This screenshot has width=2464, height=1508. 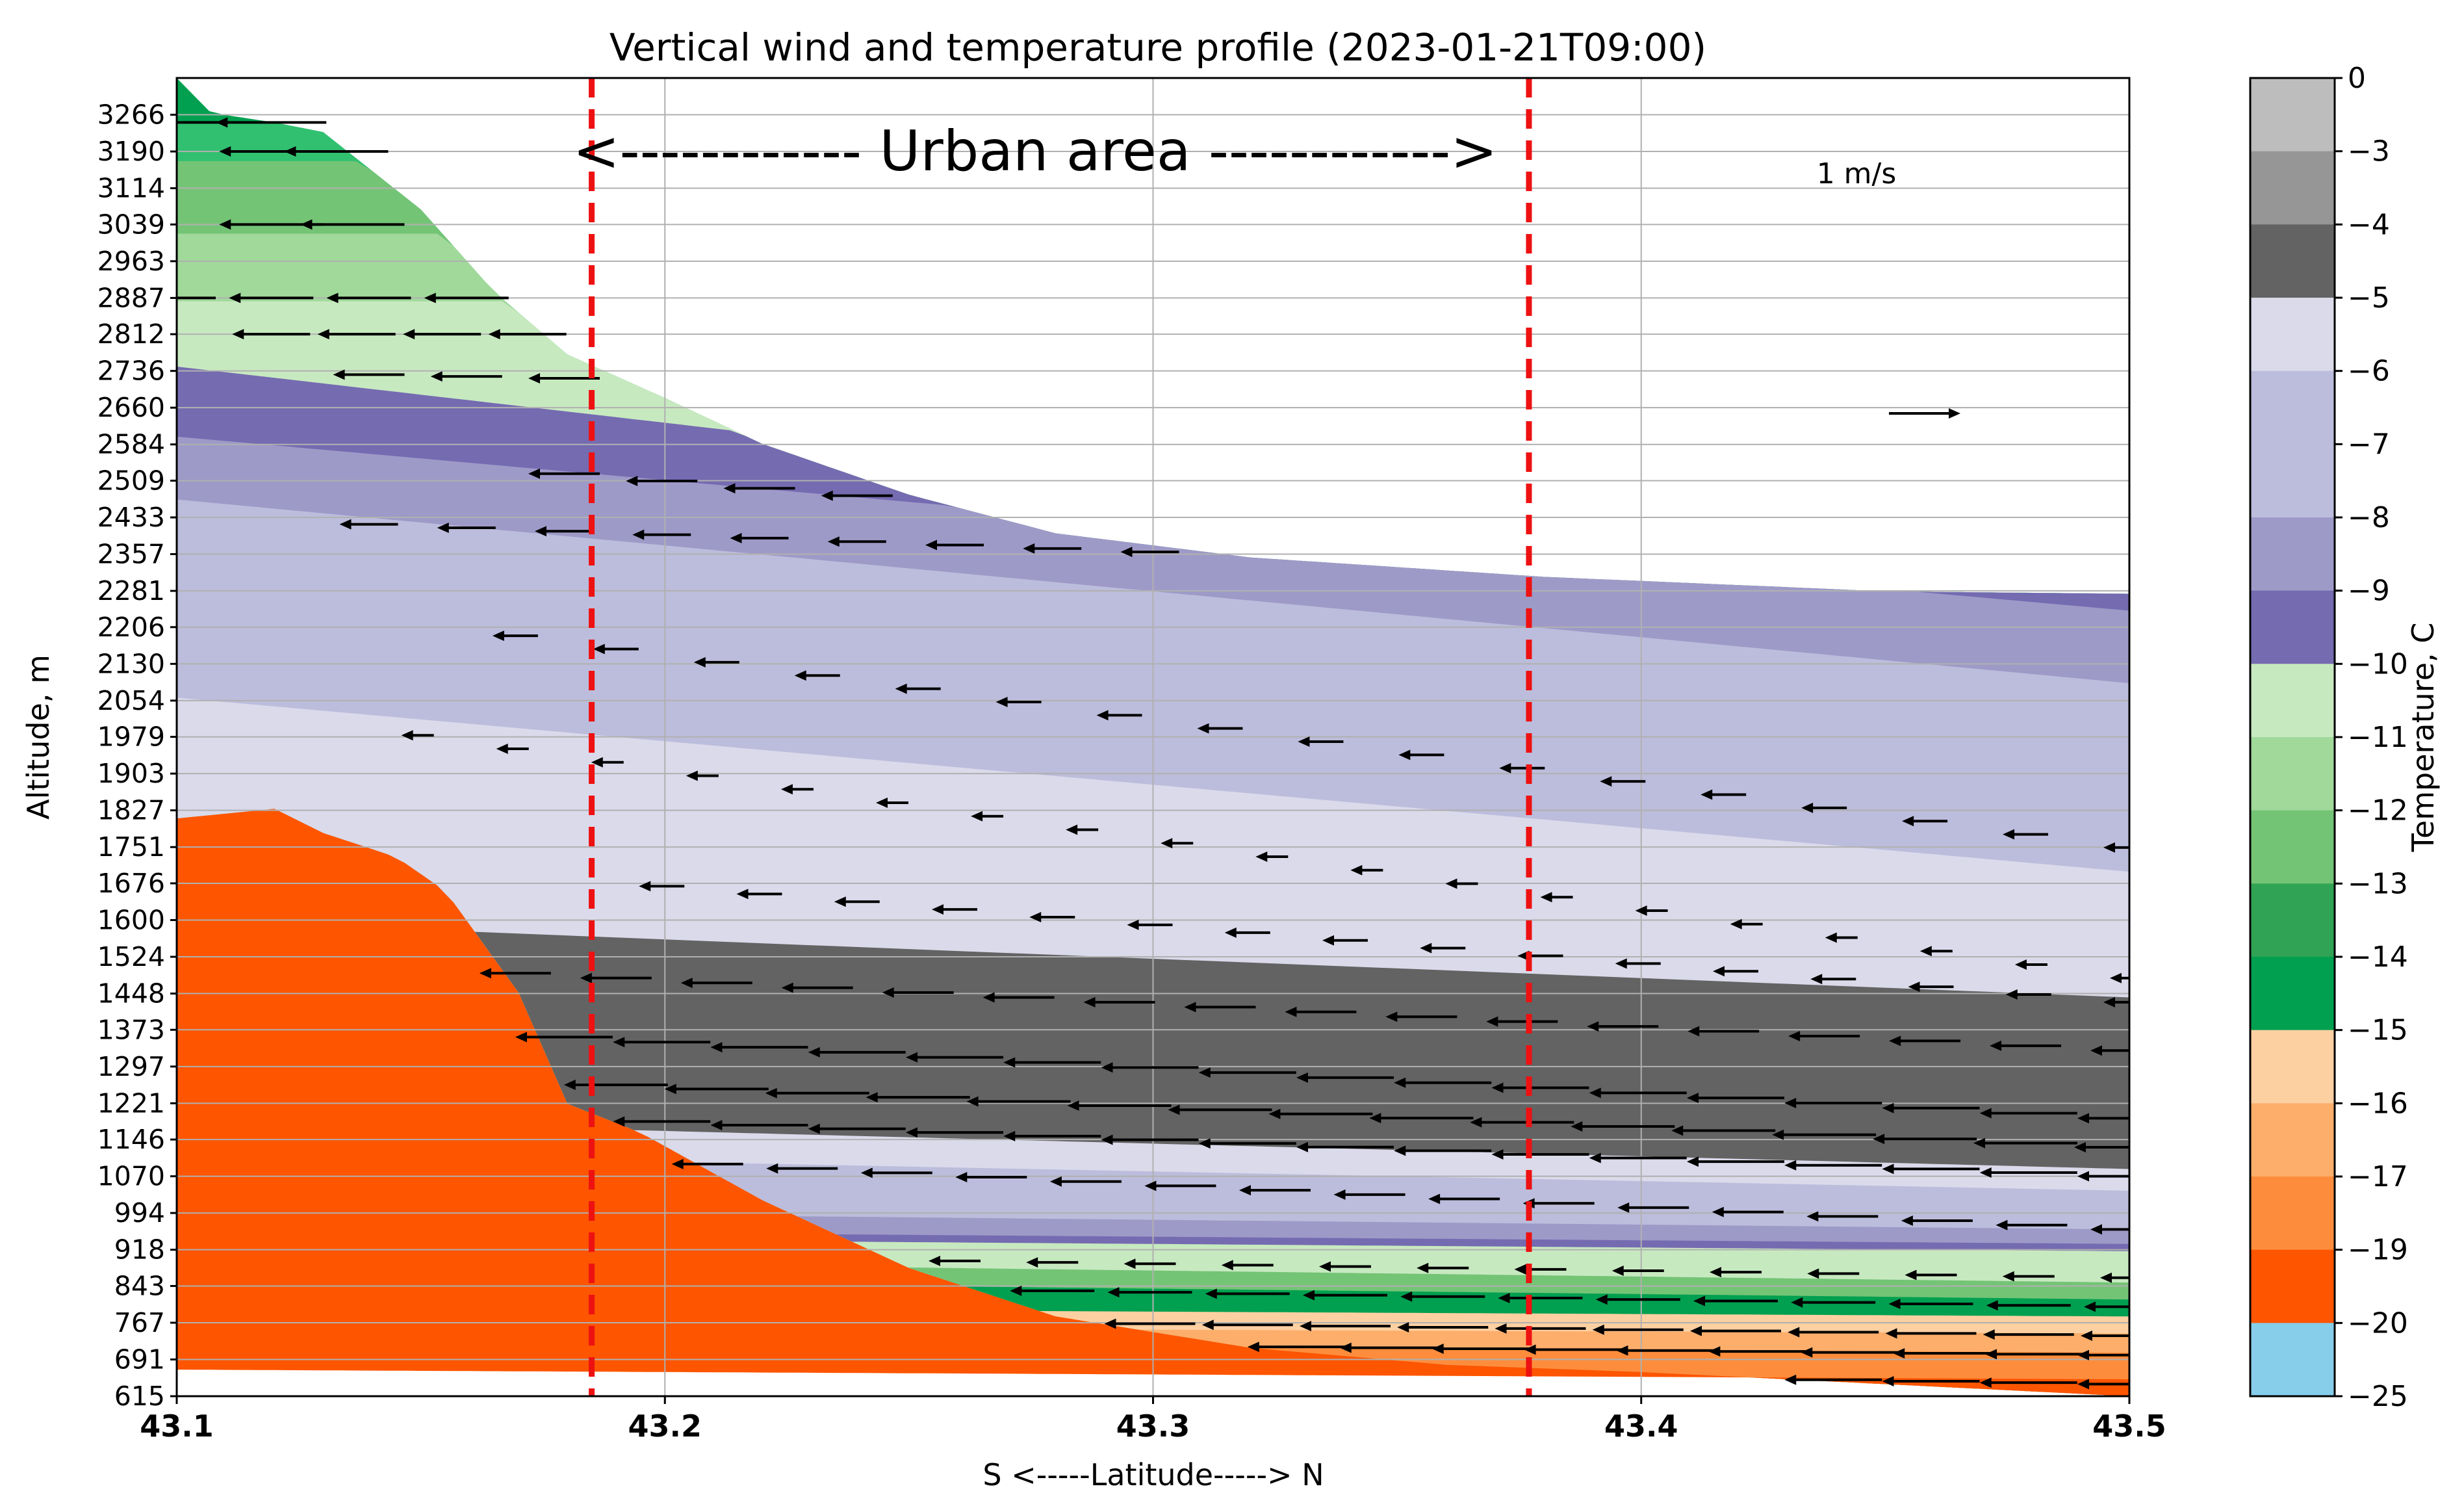 What do you see at coordinates (38, 738) in the screenshot?
I see `y-axis-label: Altitude, m` at bounding box center [38, 738].